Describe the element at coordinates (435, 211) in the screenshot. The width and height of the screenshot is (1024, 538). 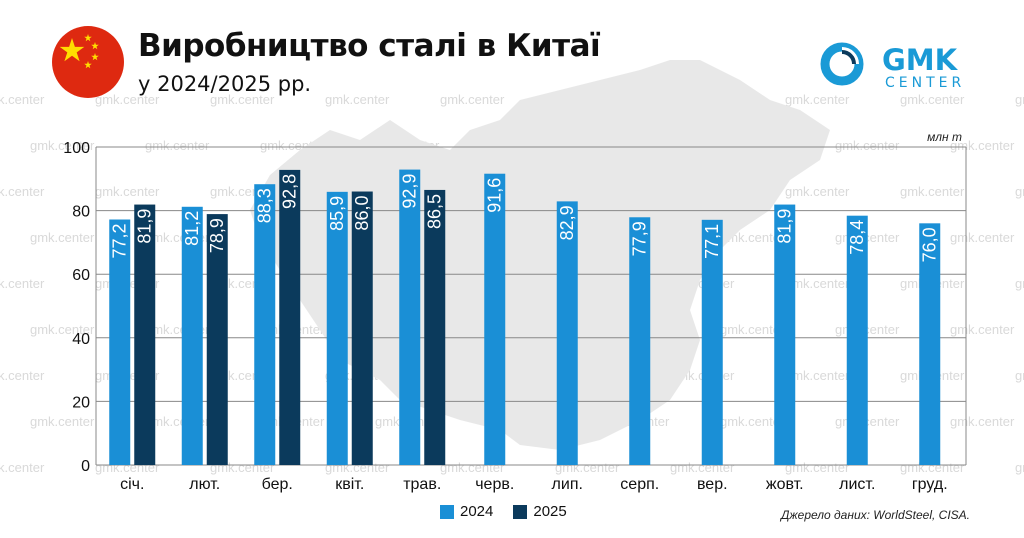
I see `data-label-2025-5: 86,5` at that location.